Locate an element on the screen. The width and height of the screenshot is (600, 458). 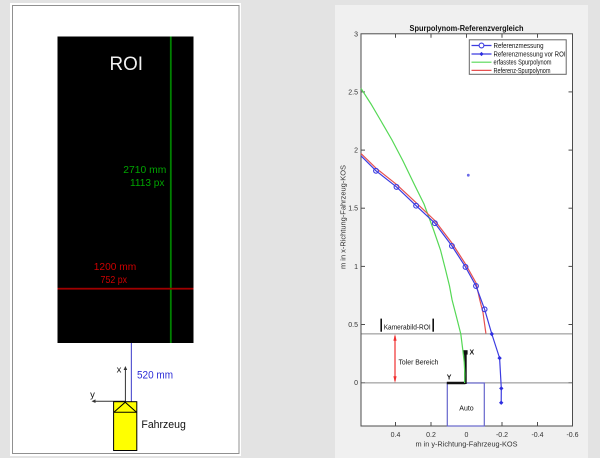
svg-text: Y is located at coordinates (449, 378).